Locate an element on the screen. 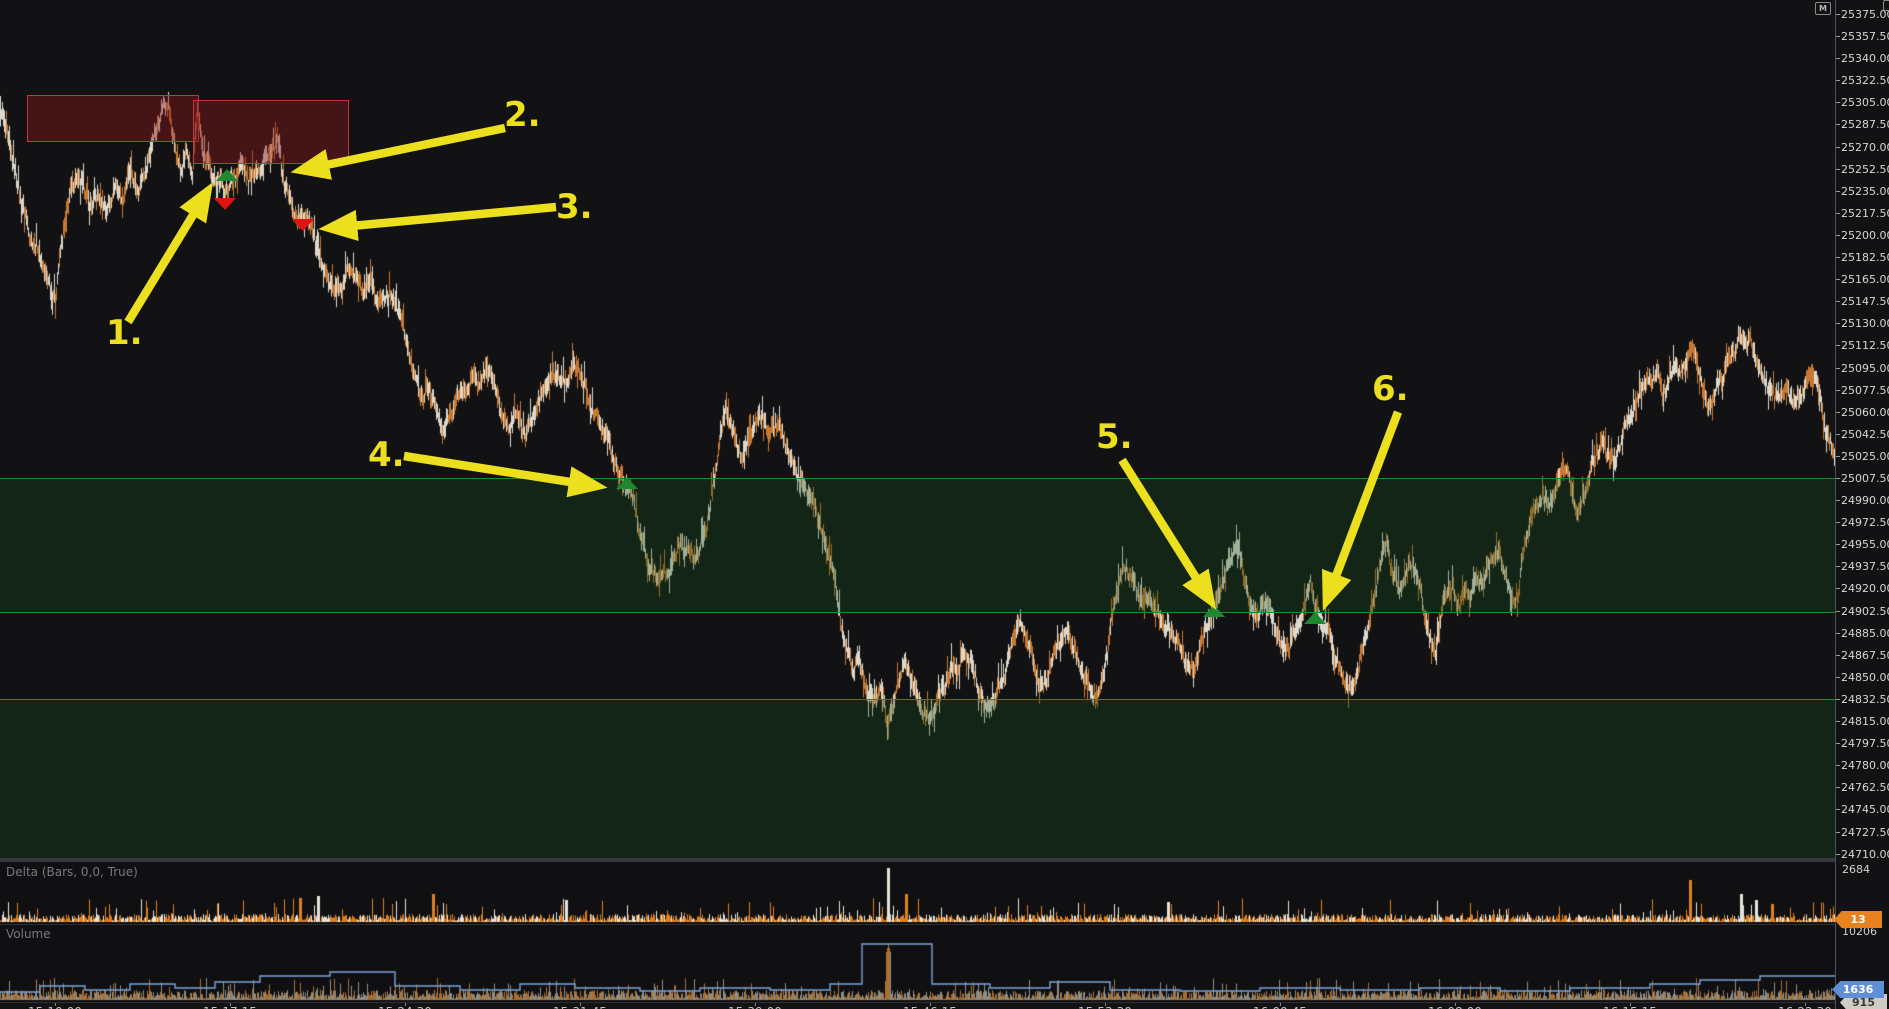 This screenshot has width=1889, height=1009. delta-value-badge: 13 is located at coordinates (1858, 919).